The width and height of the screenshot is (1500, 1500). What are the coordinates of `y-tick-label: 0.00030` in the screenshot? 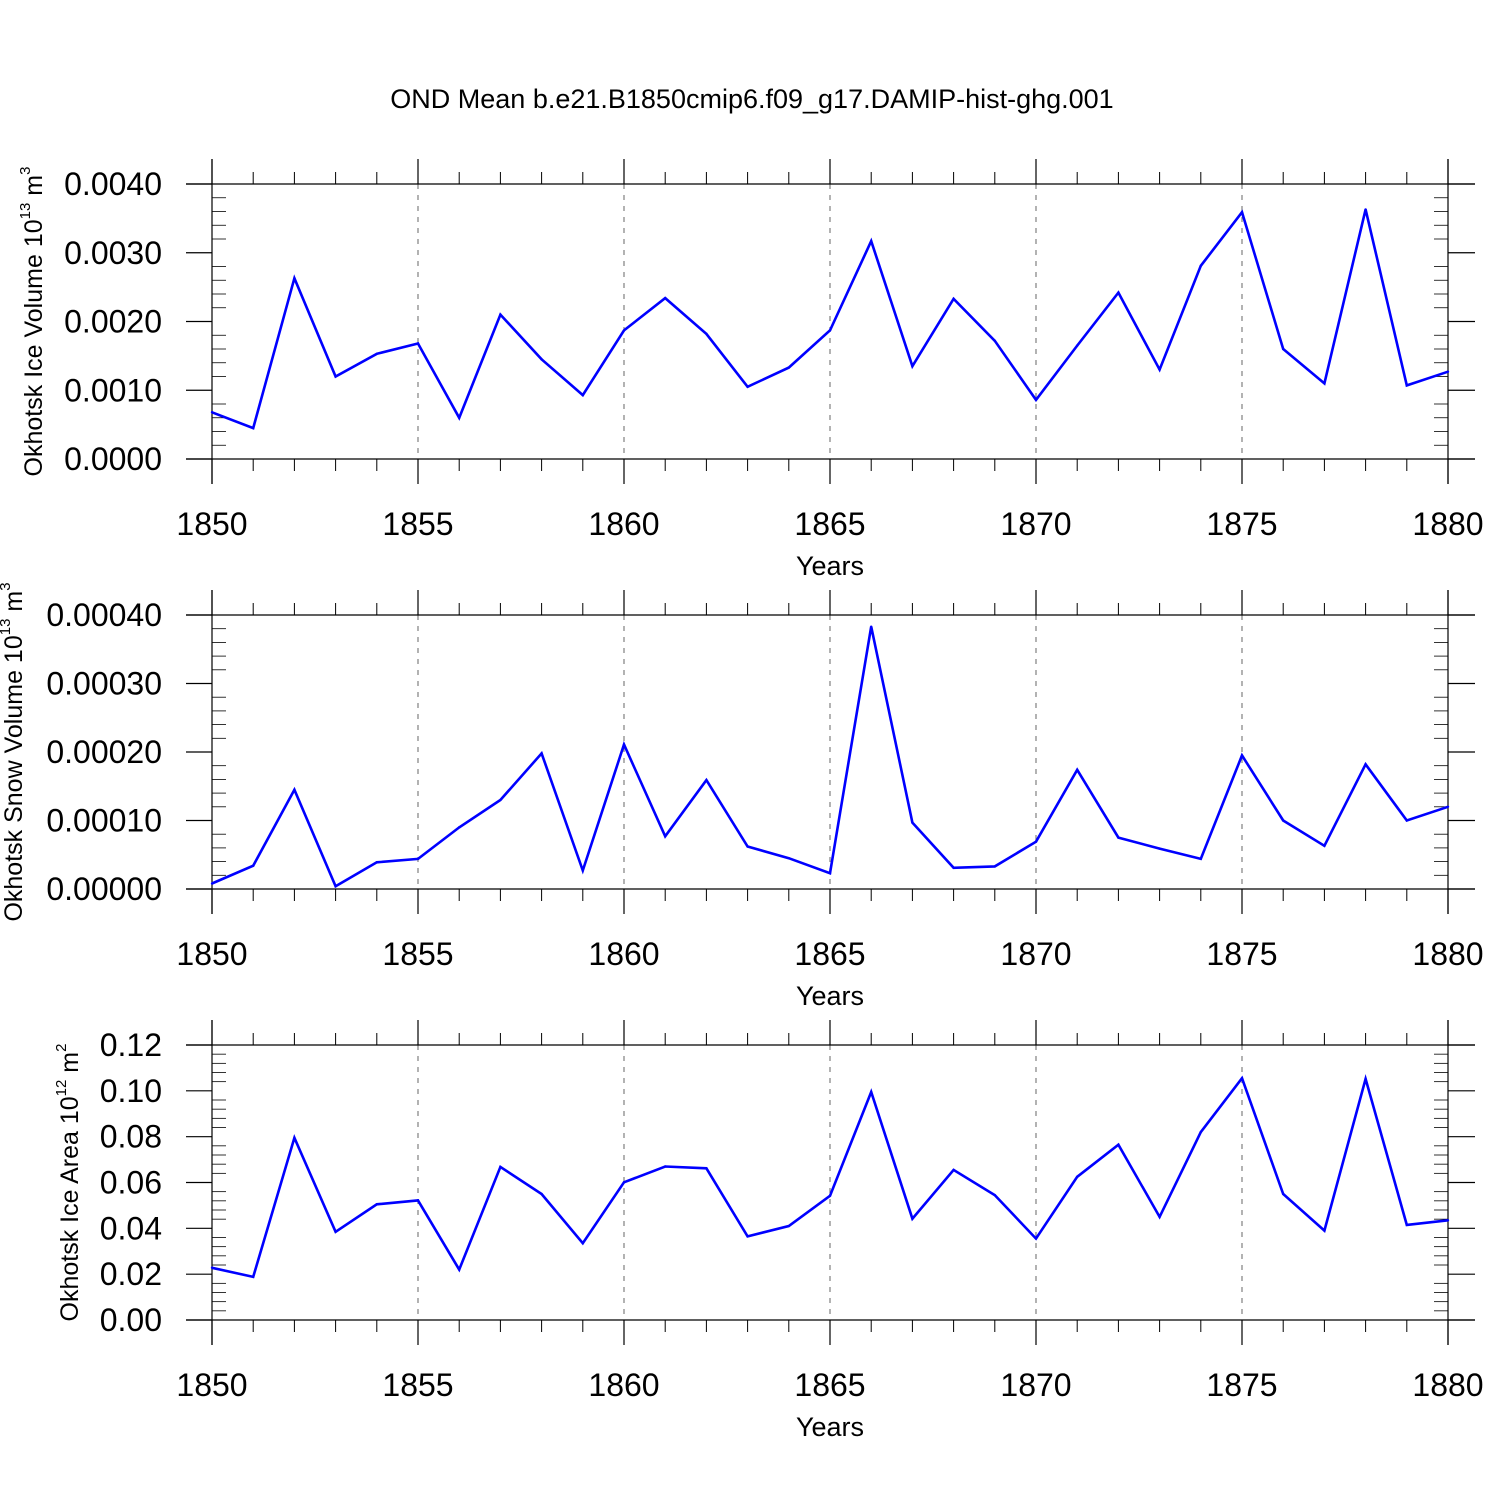 It's located at (104, 684).